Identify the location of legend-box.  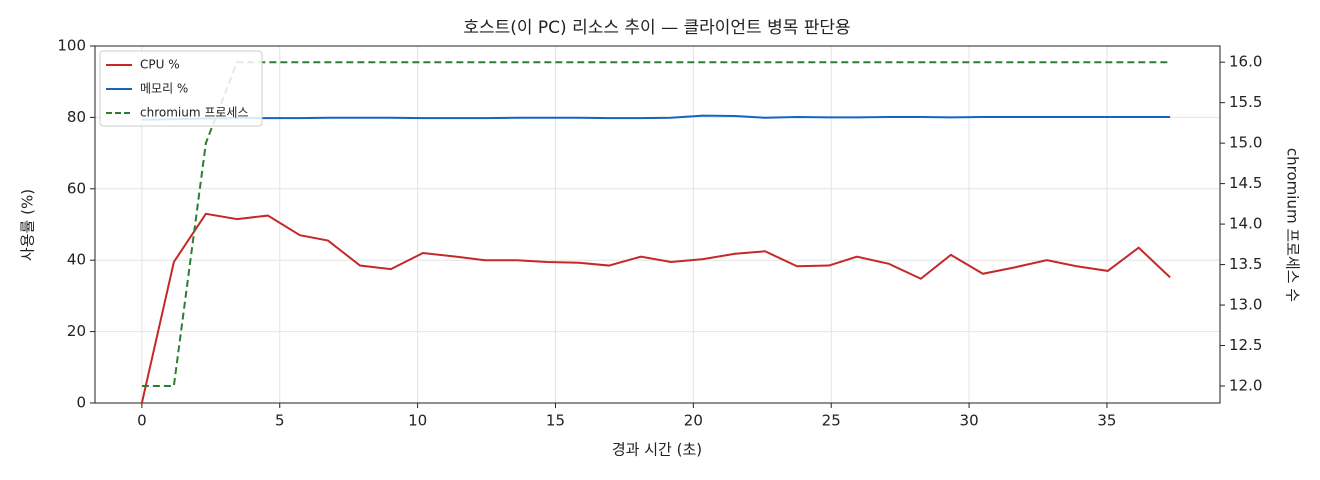
(181, 88).